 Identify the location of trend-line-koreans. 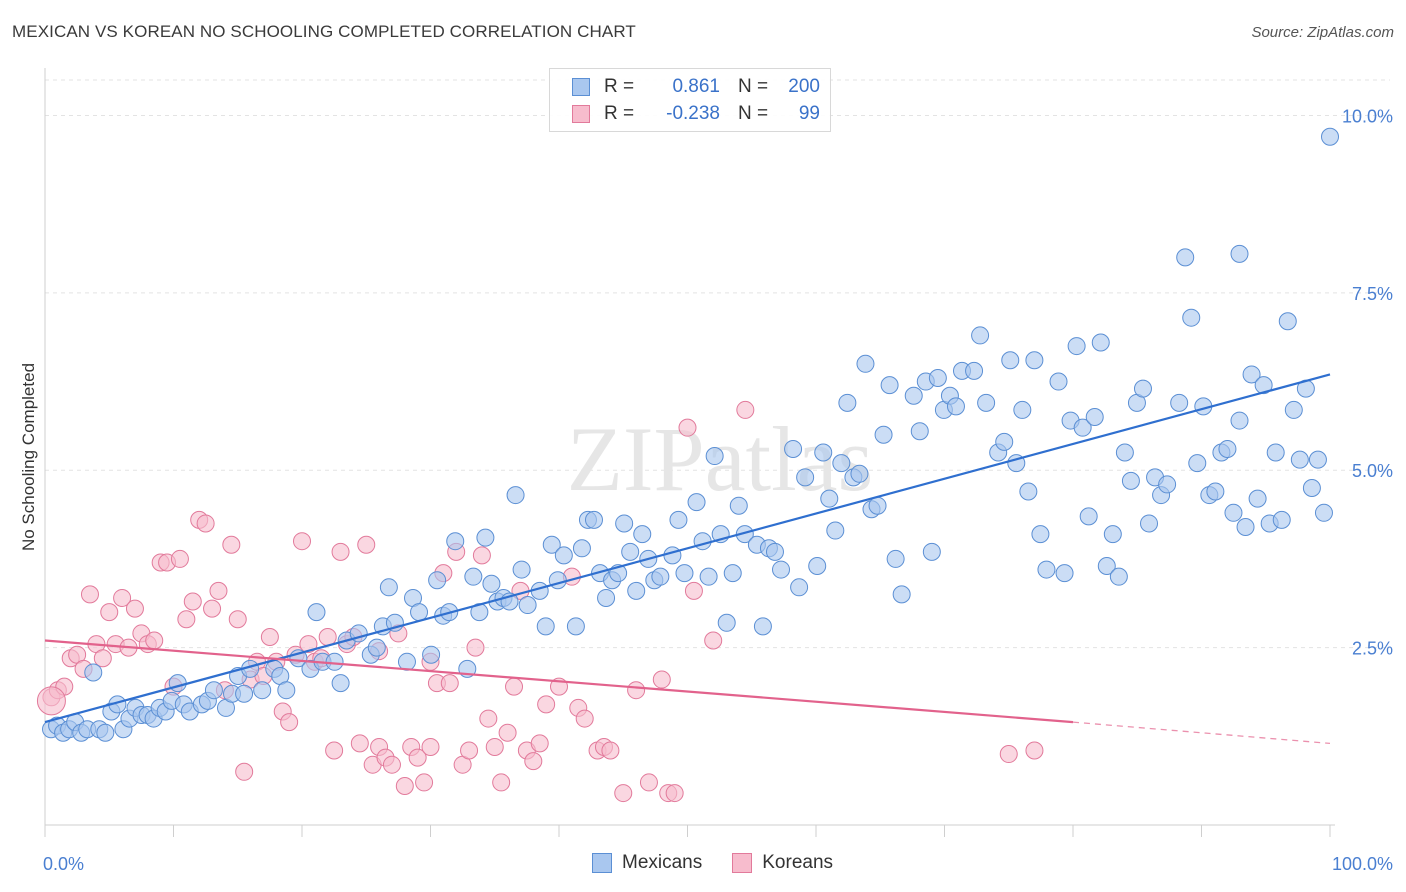
(559, 681).